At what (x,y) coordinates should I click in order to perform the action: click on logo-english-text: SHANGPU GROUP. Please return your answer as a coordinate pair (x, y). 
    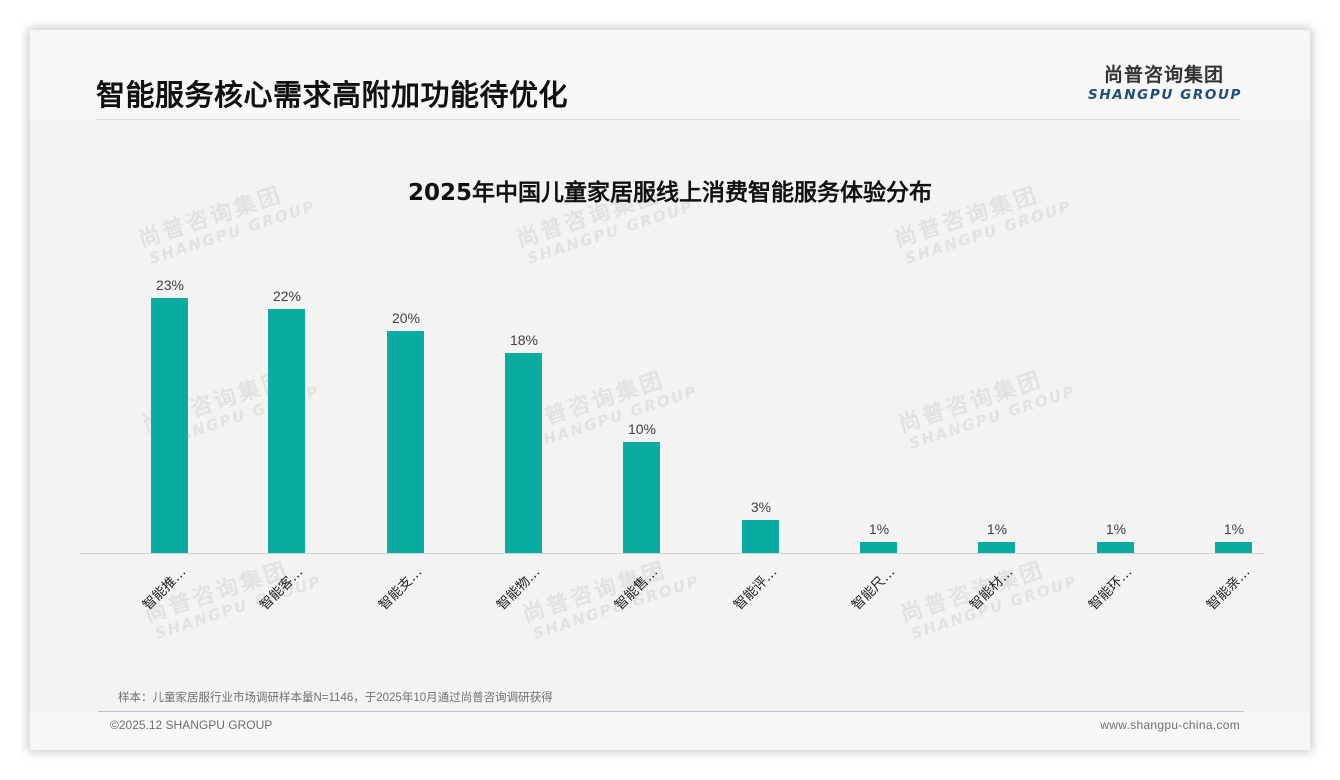
    Looking at the image, I should click on (1165, 95).